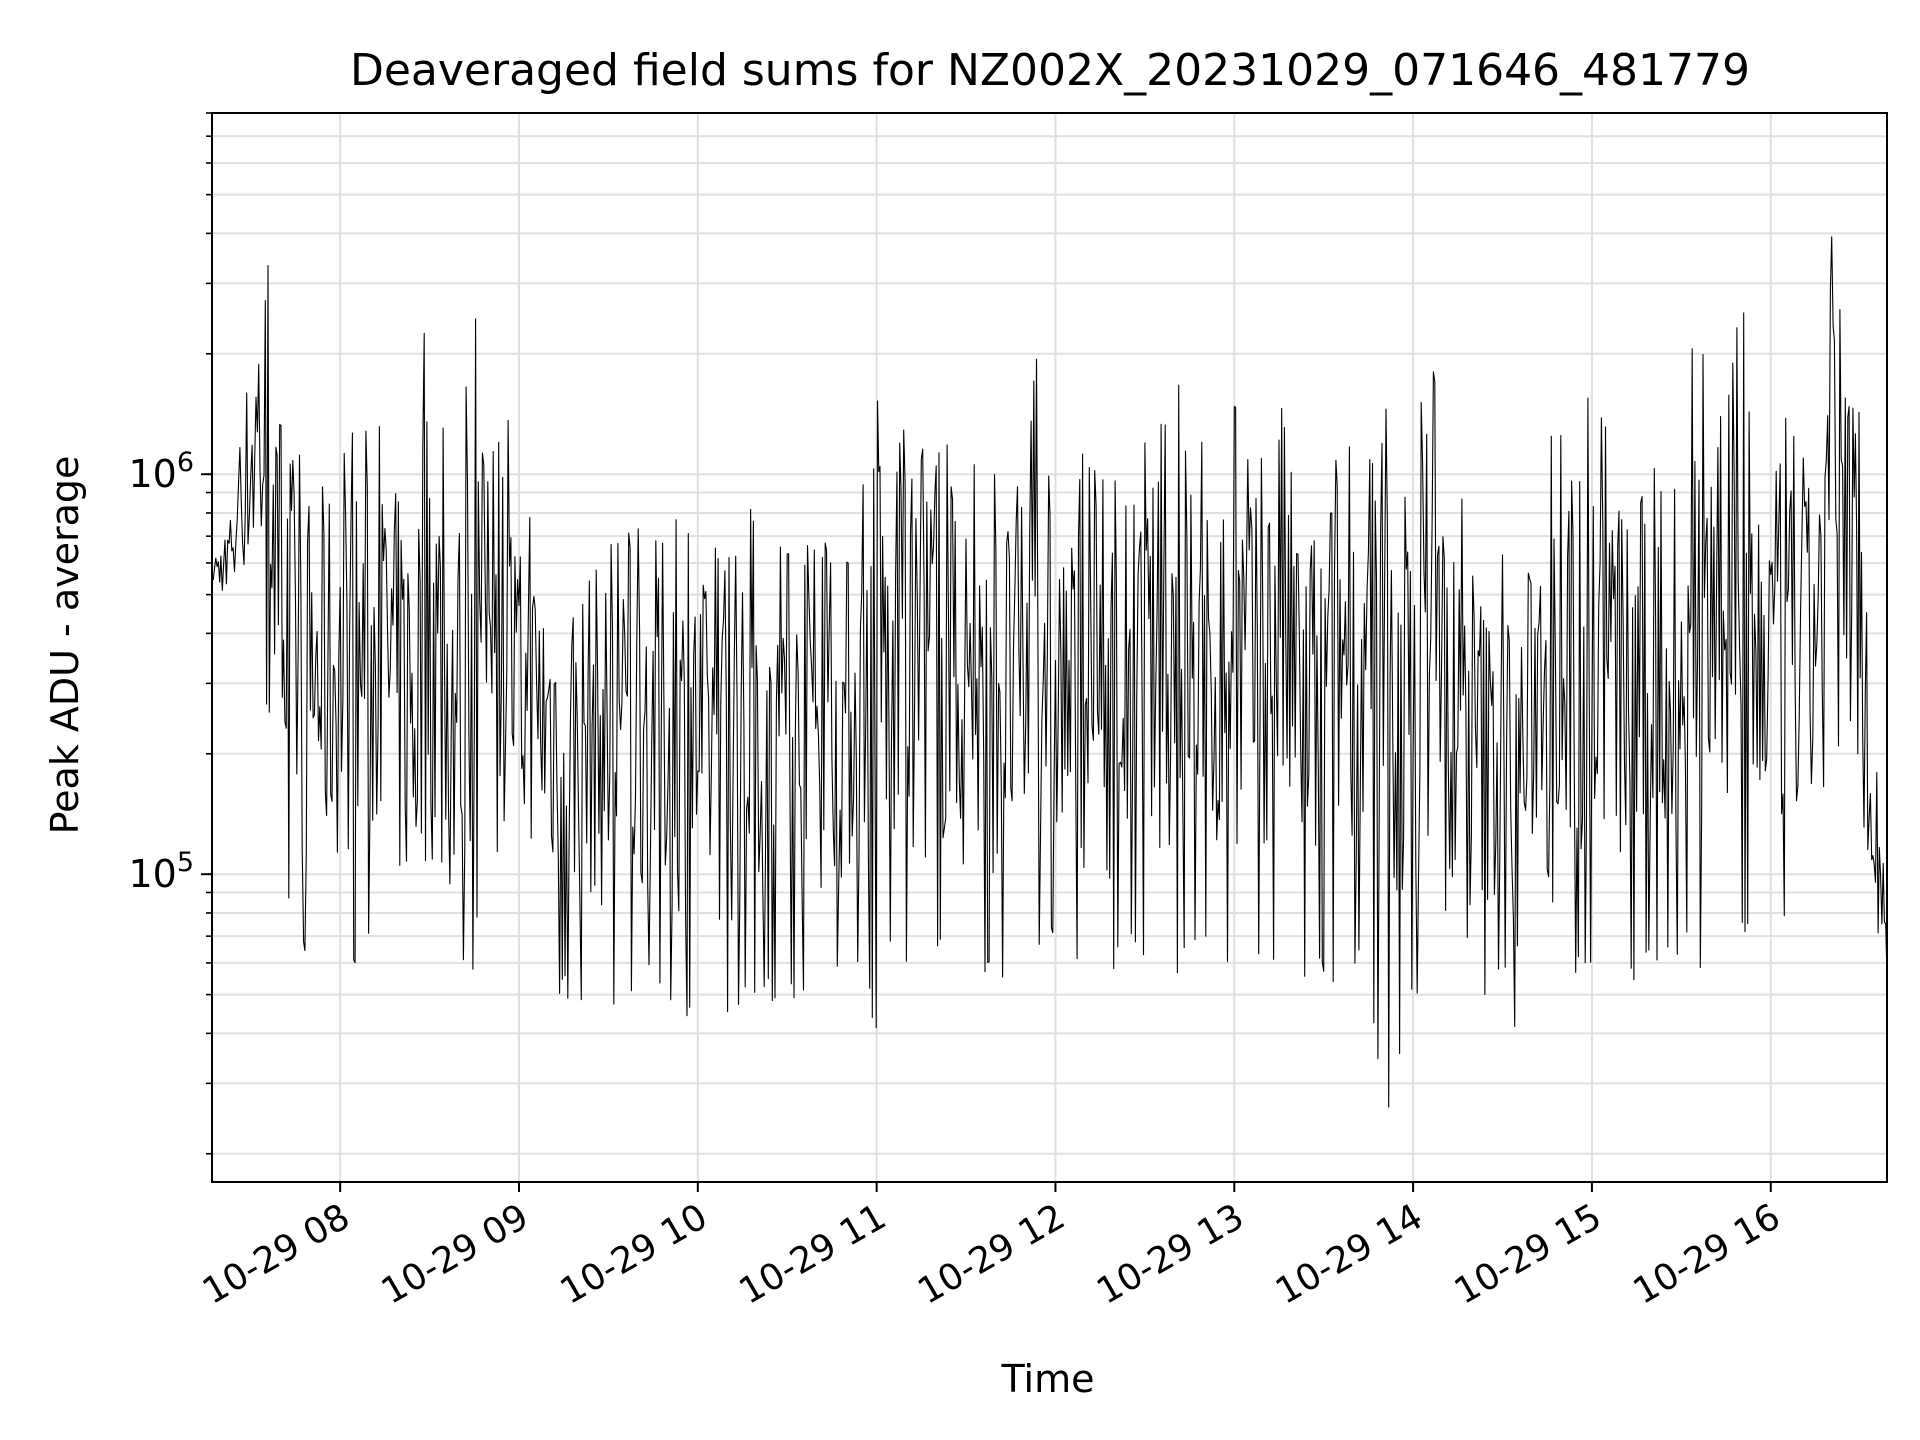 The width and height of the screenshot is (1920, 1440). What do you see at coordinates (65, 645) in the screenshot?
I see `y-axis-label: Peak ADU - average` at bounding box center [65, 645].